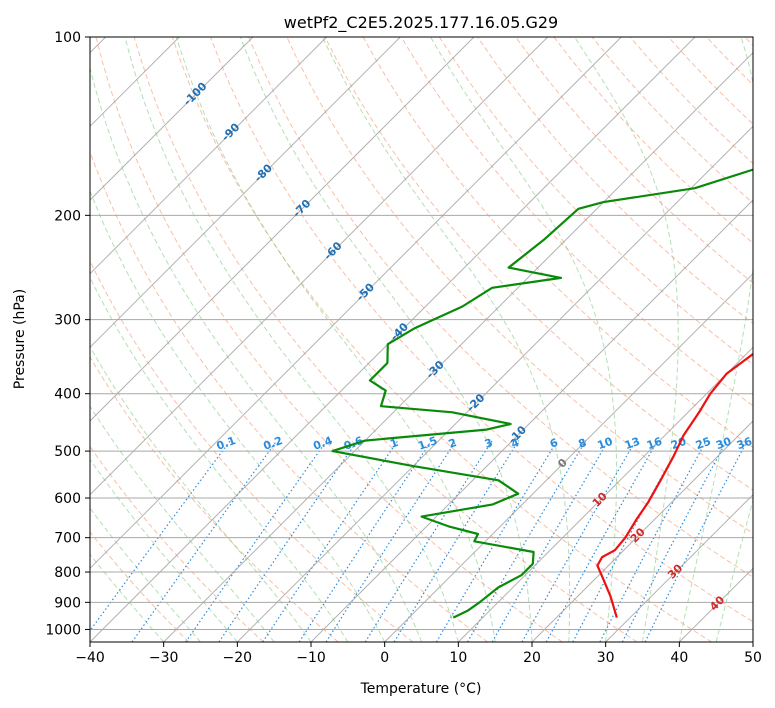  What do you see at coordinates (744, 444) in the screenshot?
I see `mixing-ratio-label: 36` at bounding box center [744, 444].